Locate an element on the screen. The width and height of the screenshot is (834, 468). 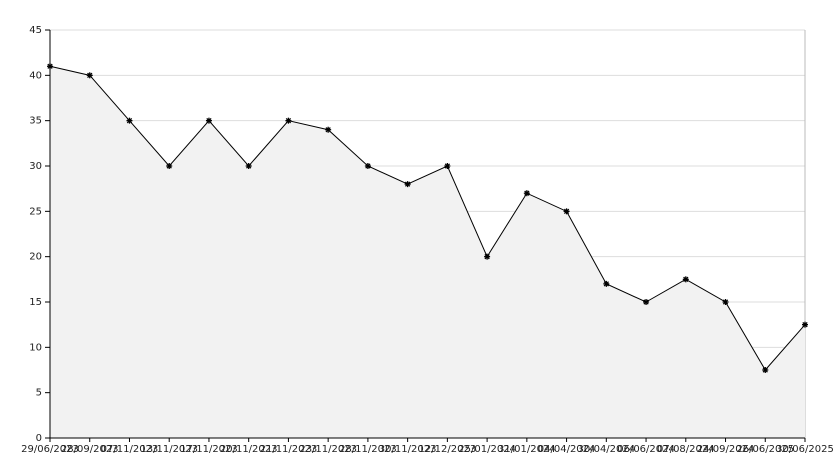
y-tick-label: 20 is located at coordinates (35, 257).